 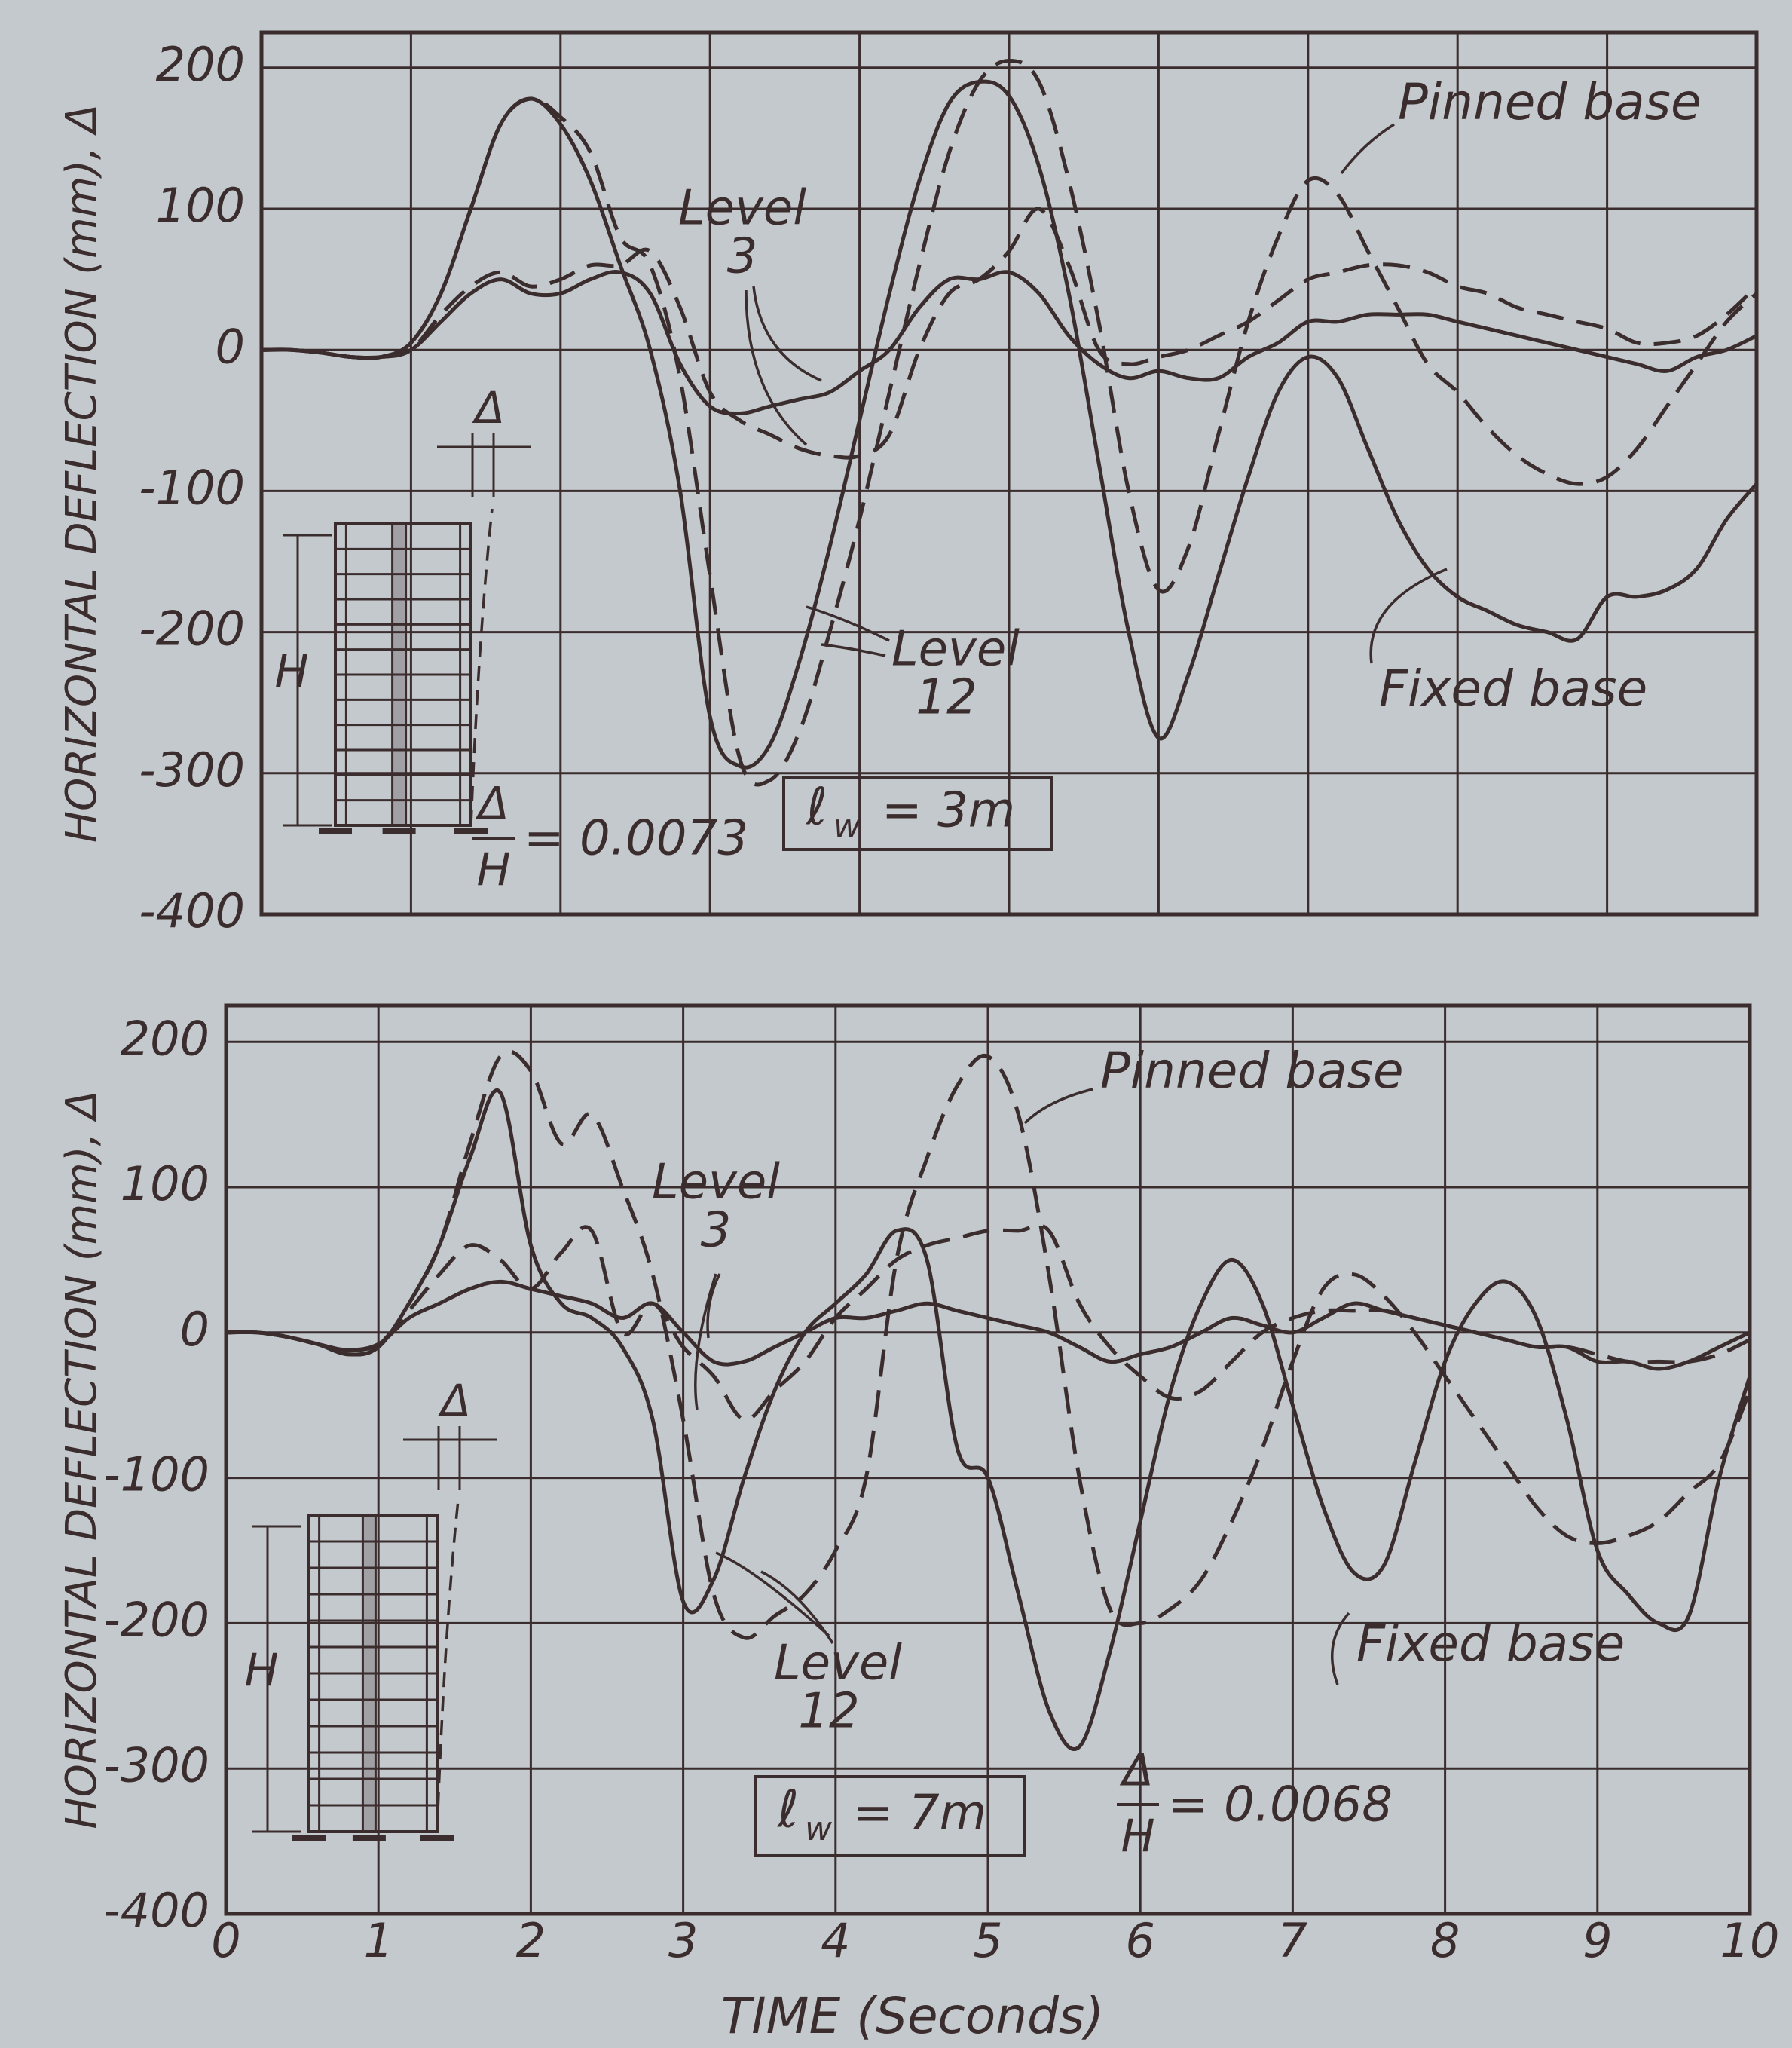 What do you see at coordinates (988, 1940) in the screenshot?
I see `x-tick-label: 5` at bounding box center [988, 1940].